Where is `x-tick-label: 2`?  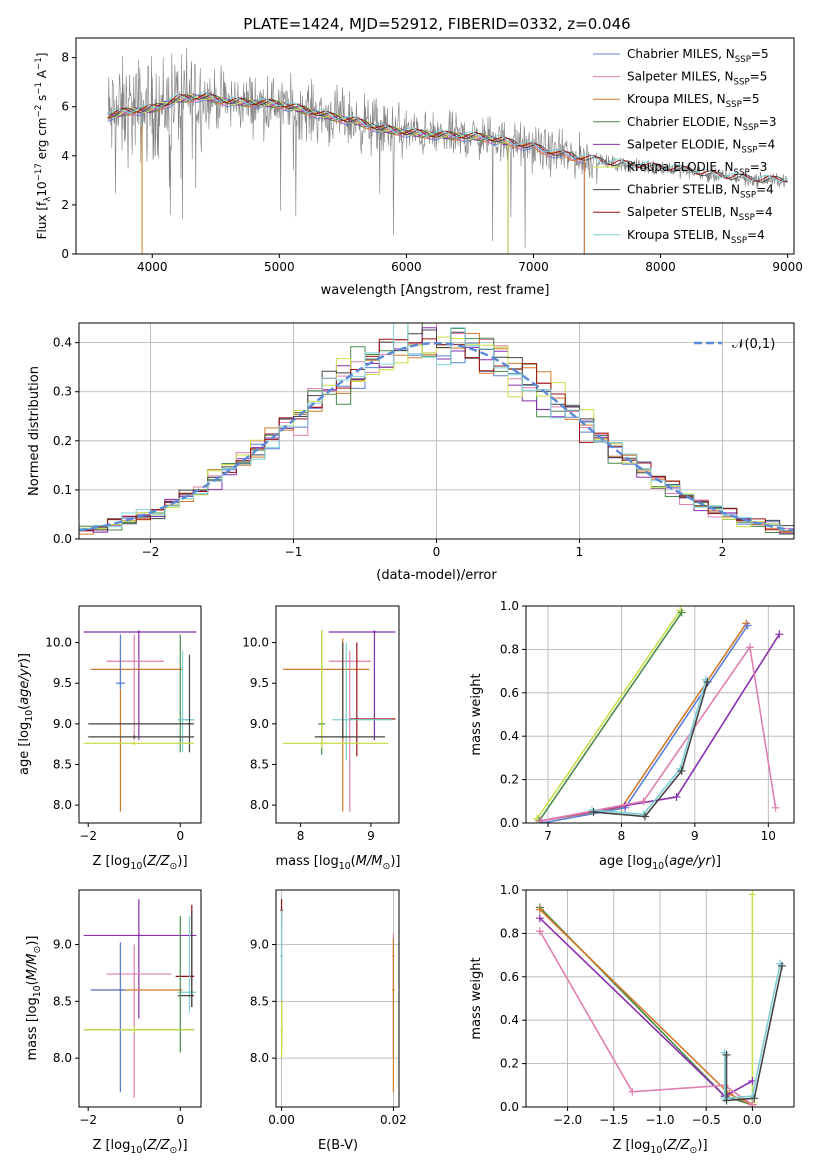 x-tick-label: 2 is located at coordinates (723, 552).